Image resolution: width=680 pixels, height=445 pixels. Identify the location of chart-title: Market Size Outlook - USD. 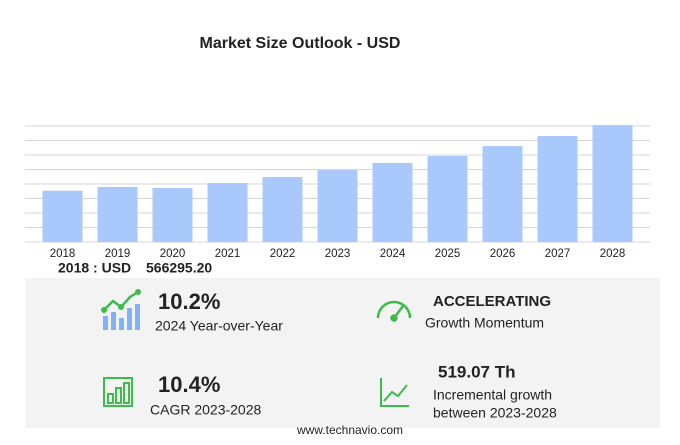
(300, 43).